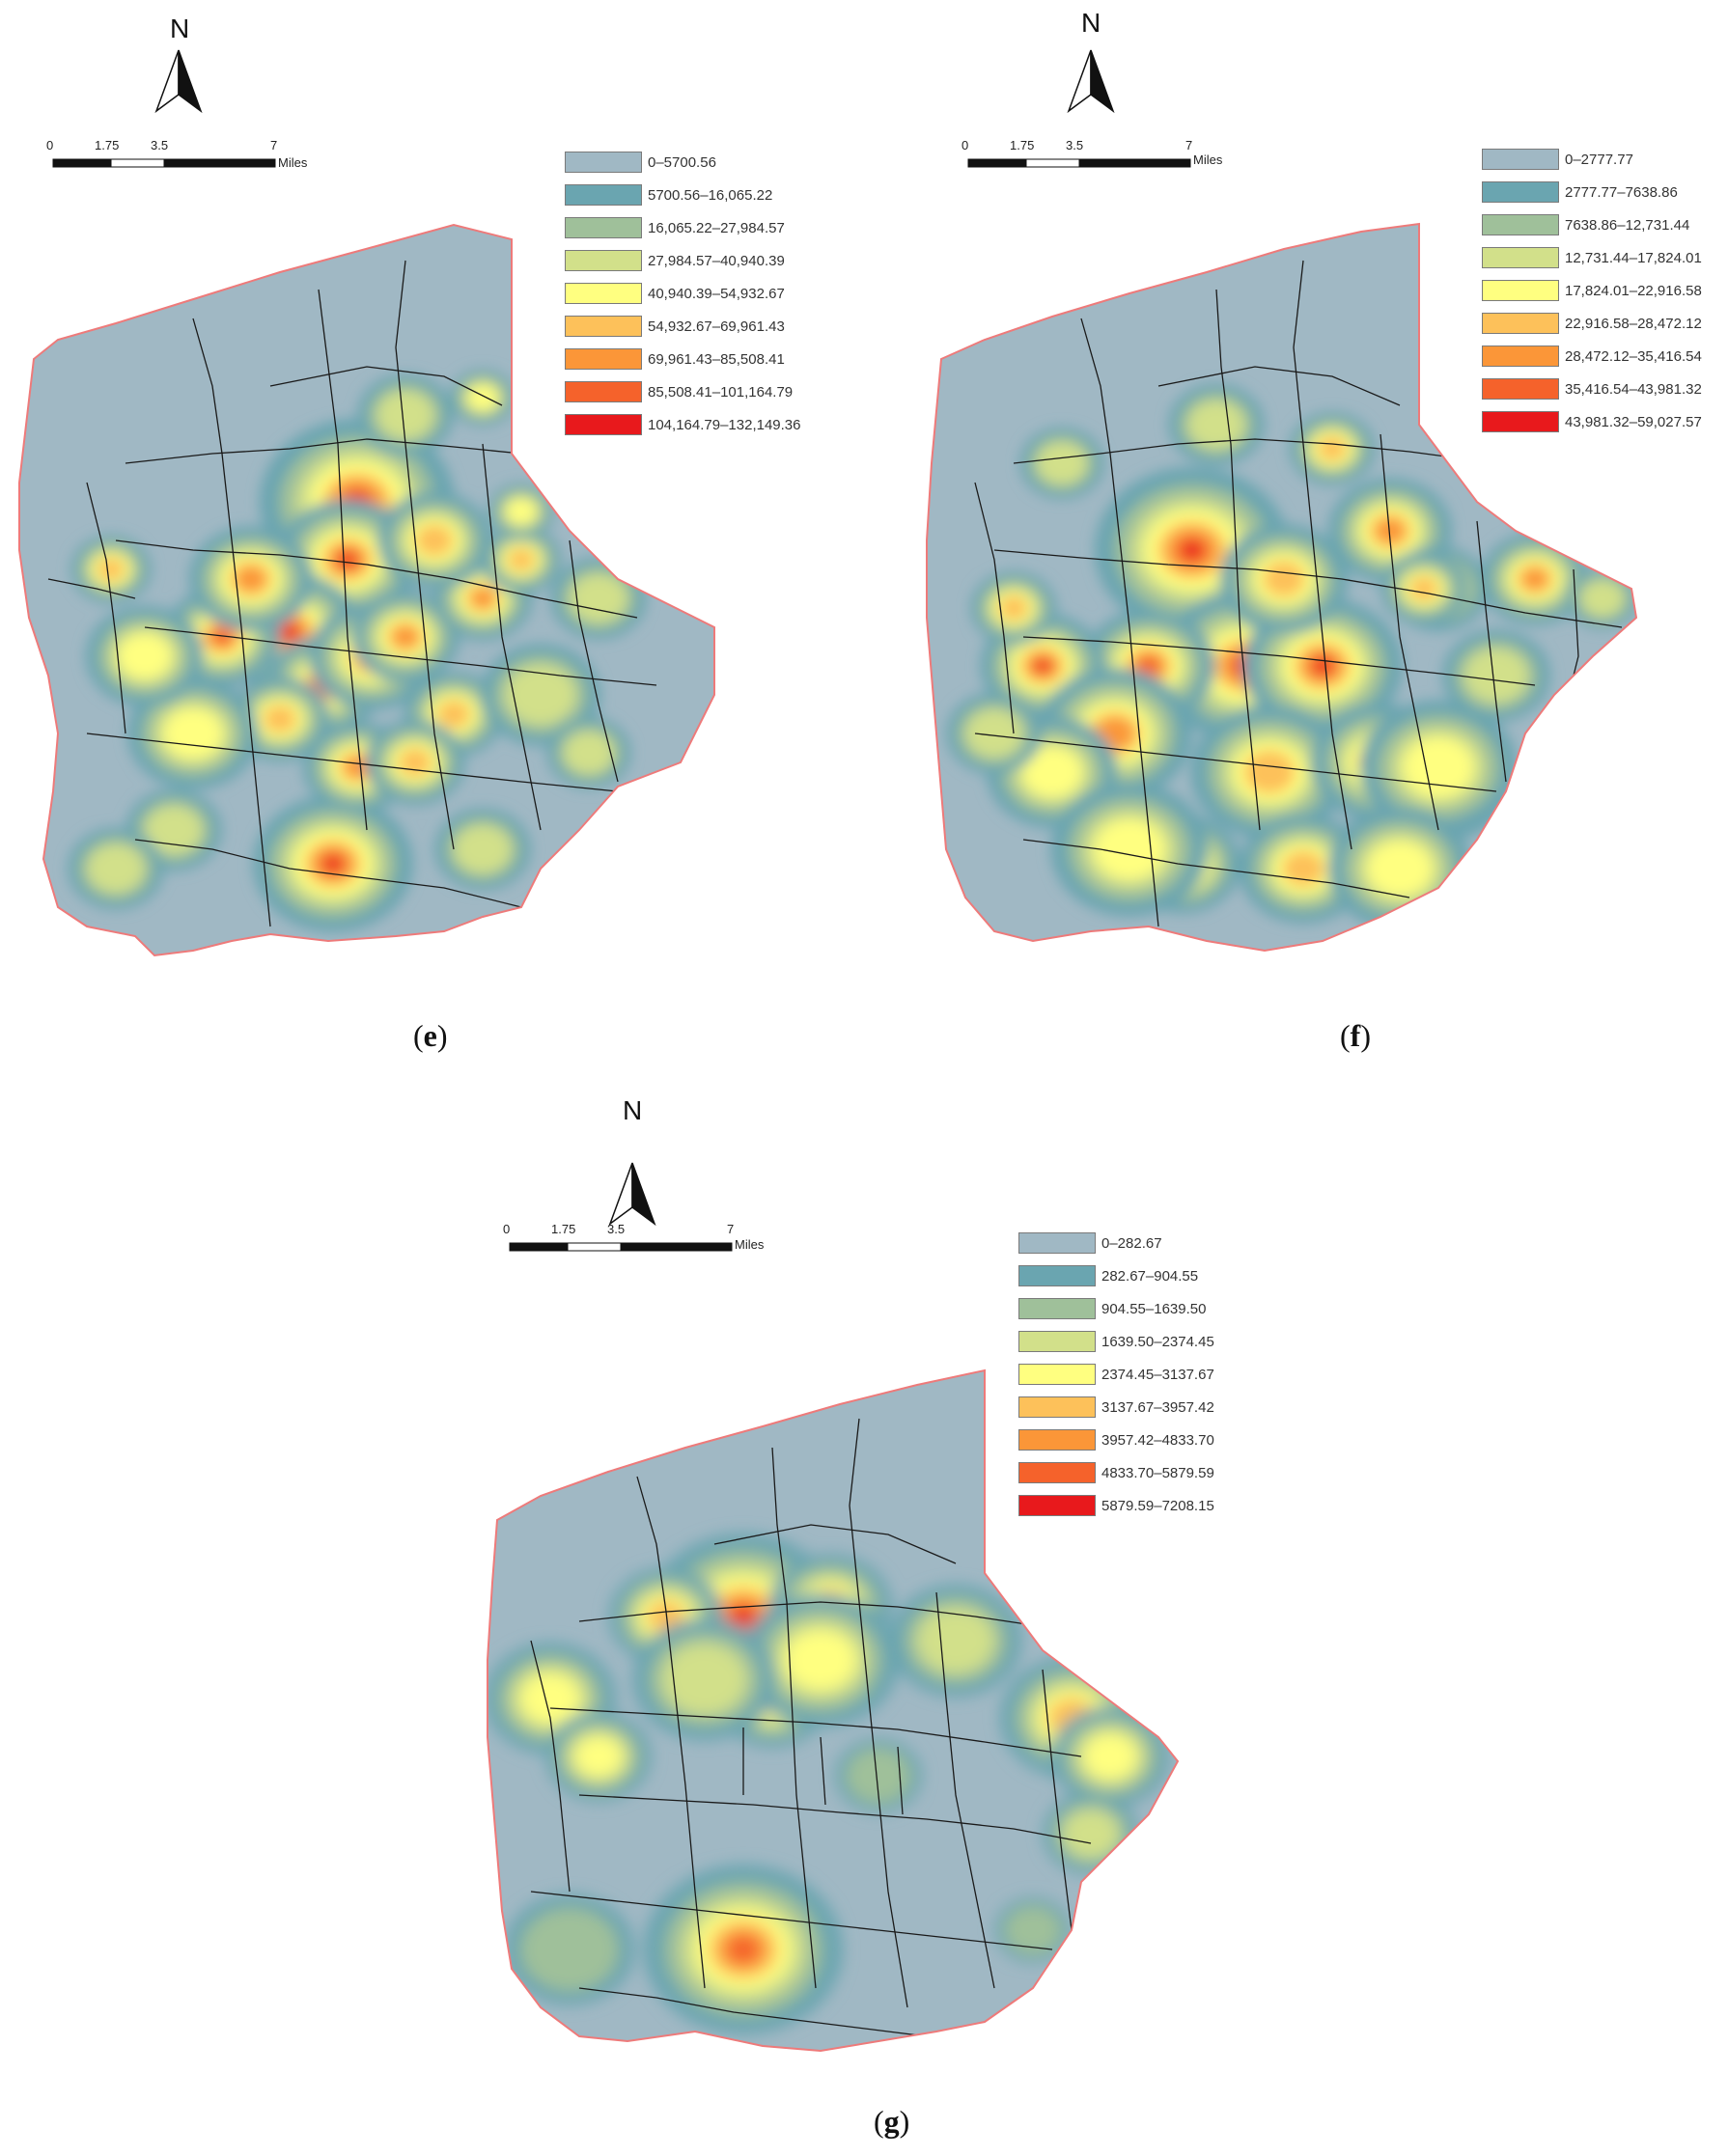 Image resolution: width=1728 pixels, height=2156 pixels. I want to click on legend-row: 5700.56–16,065.22, so click(668, 195).